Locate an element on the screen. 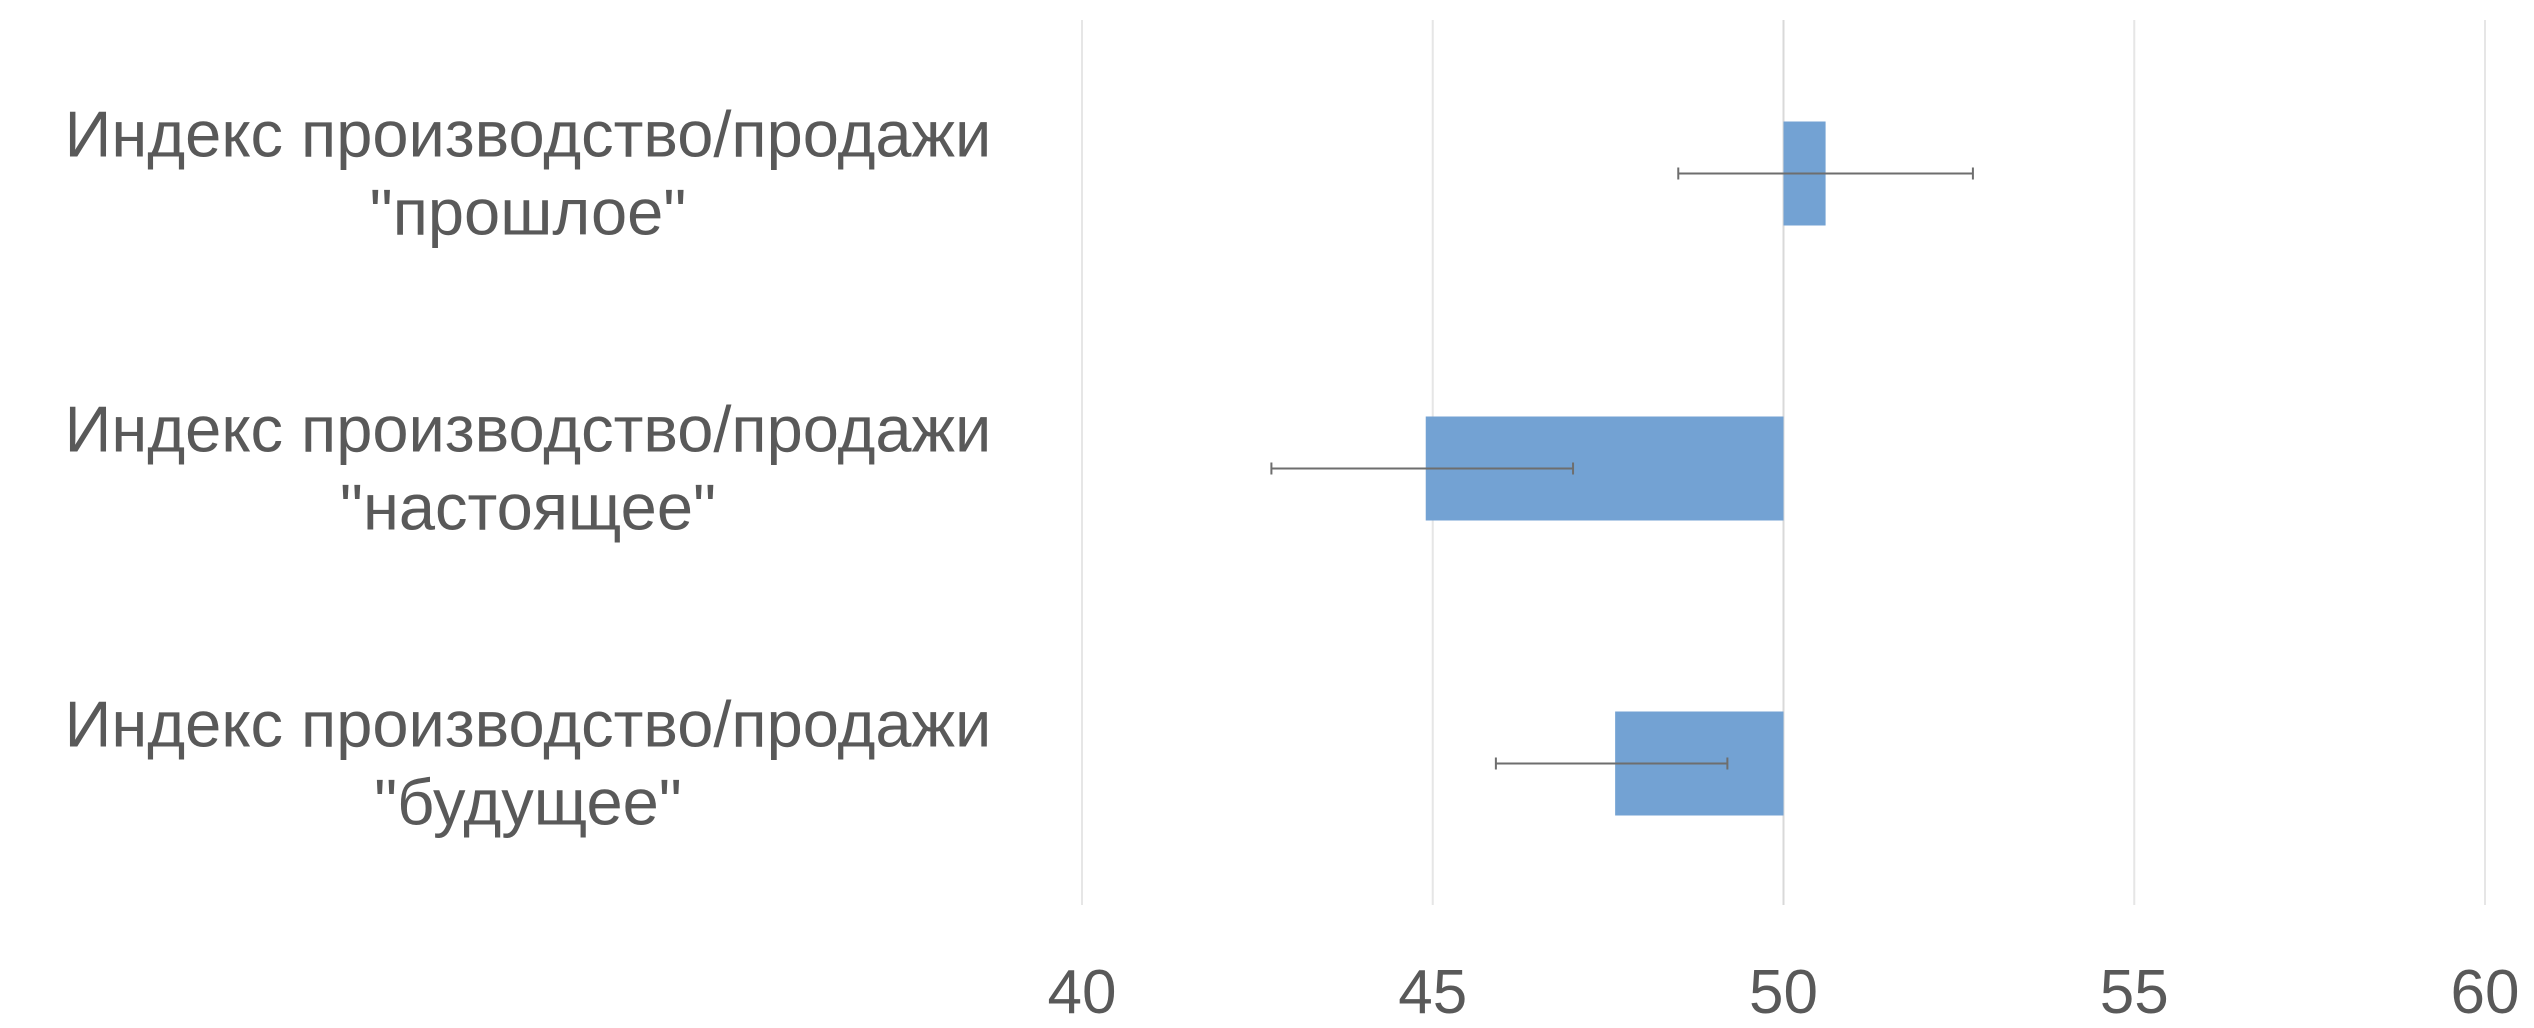  x-tick-label: 55 is located at coordinates (2134, 990).